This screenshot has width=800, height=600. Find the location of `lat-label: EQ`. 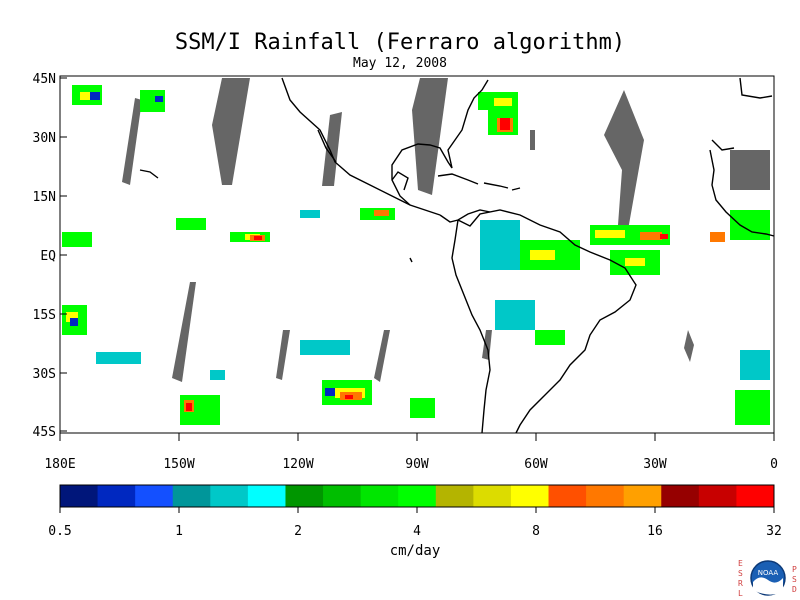

lat-label: EQ is located at coordinates (48, 256).